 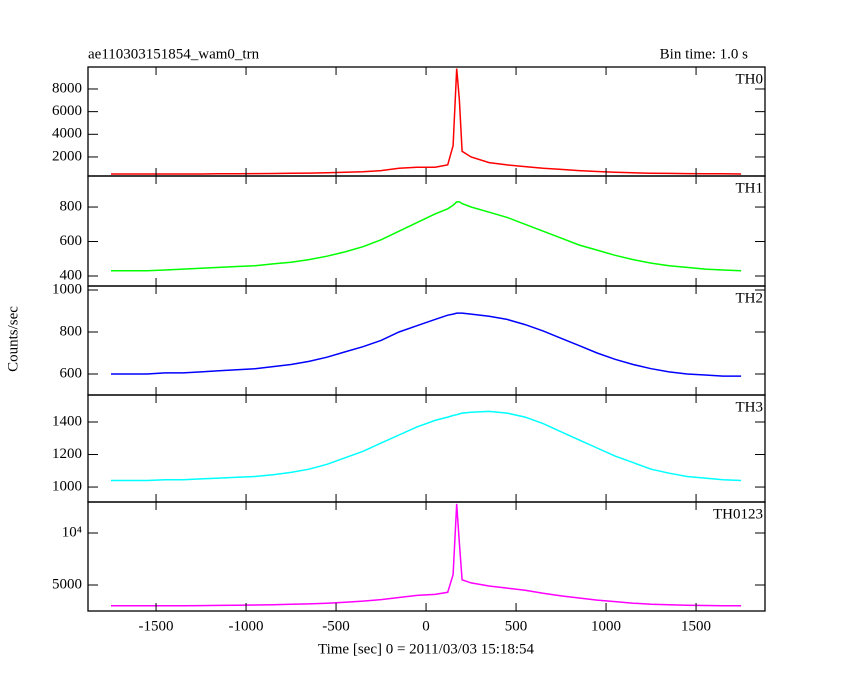 What do you see at coordinates (72, 532) in the screenshot?
I see `y-tick-label: 10⁴` at bounding box center [72, 532].